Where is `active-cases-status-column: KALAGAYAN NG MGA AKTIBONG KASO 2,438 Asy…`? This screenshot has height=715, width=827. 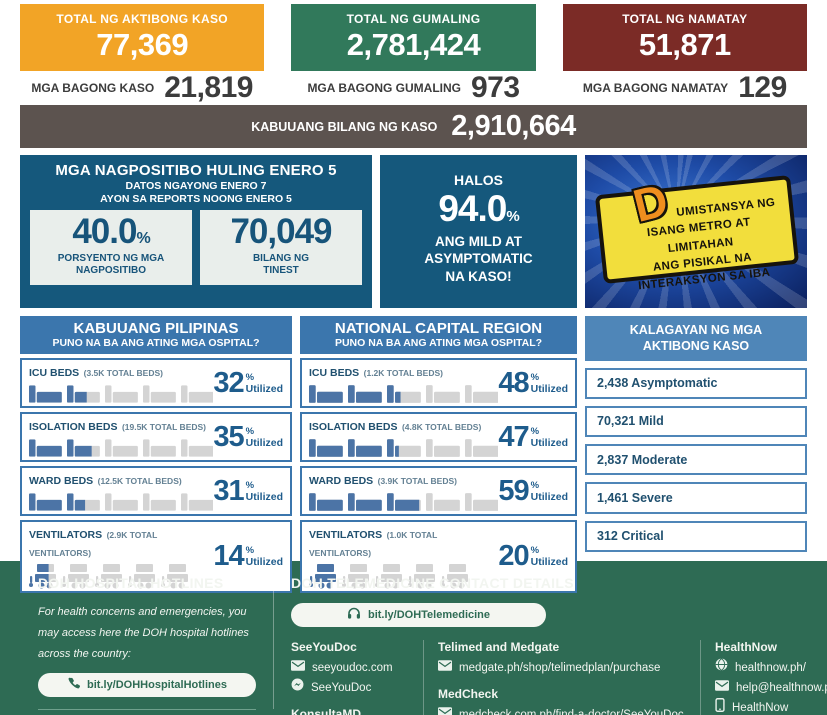
active-cases-status-column: KALAGAYAN NG MGA AKTIBONG KASO 2,438 Asy… is located at coordinates (696, 434).